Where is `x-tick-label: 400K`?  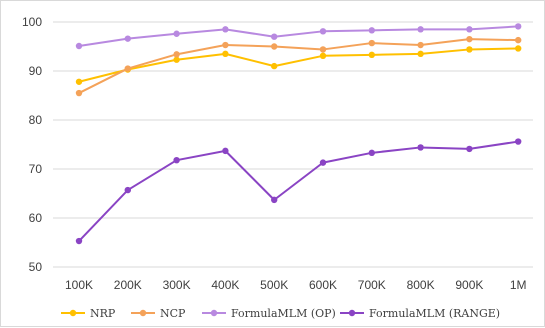
x-tick-label: 400K is located at coordinates (225, 285).